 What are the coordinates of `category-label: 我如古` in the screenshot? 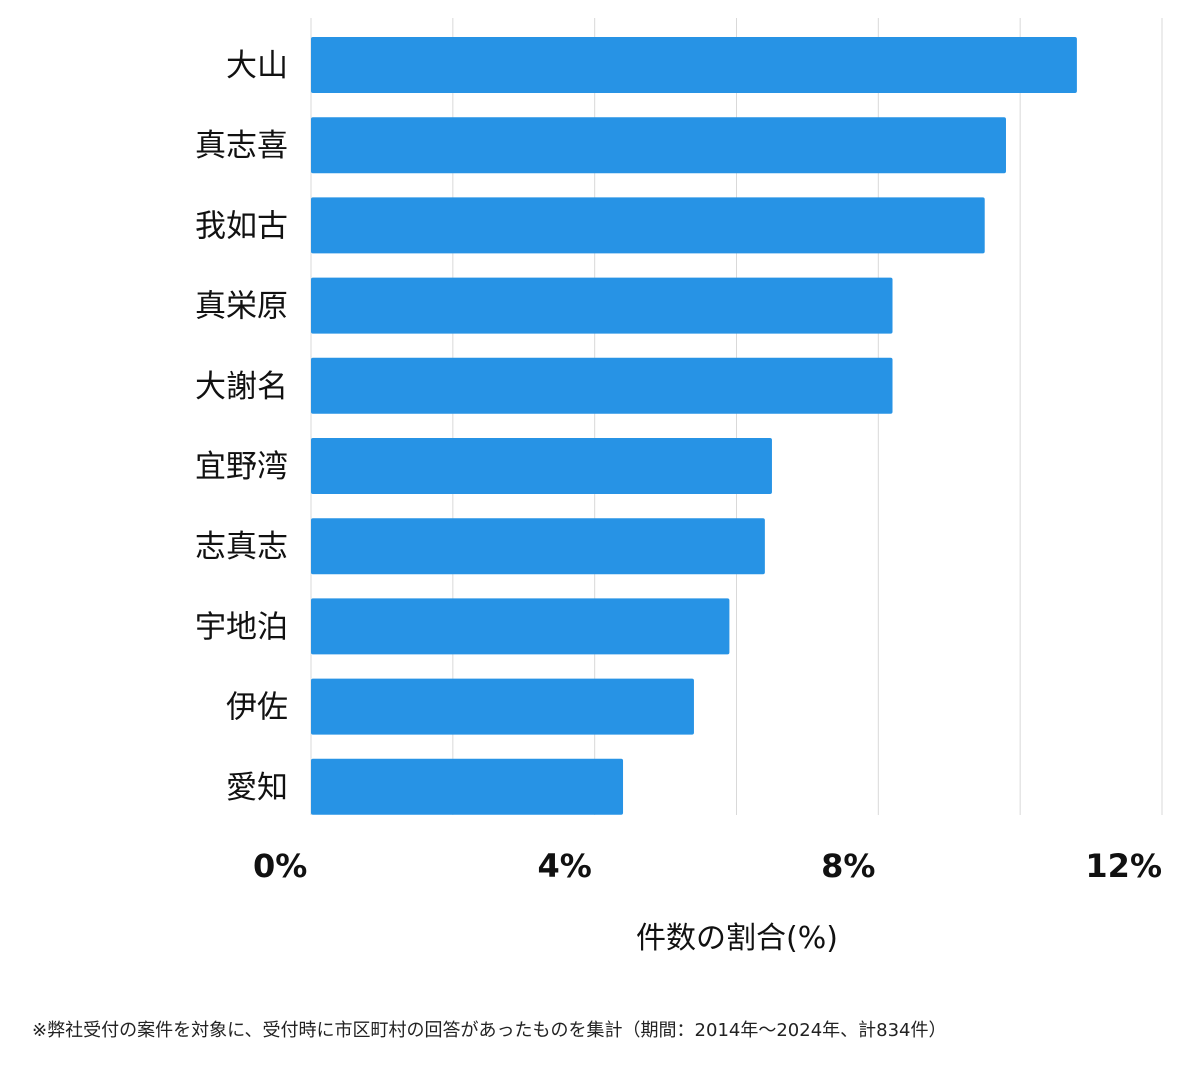 It's located at (241, 226).